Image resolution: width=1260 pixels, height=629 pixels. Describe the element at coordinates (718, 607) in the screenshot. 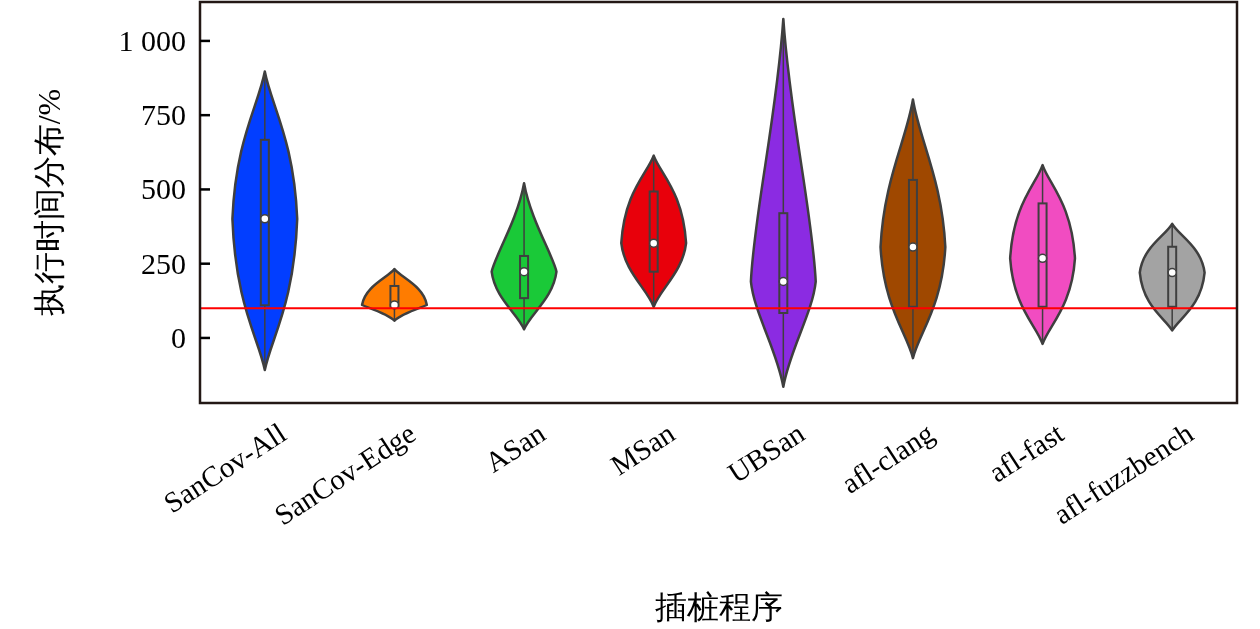

I see `x-axis-title: 插桩程序` at that location.